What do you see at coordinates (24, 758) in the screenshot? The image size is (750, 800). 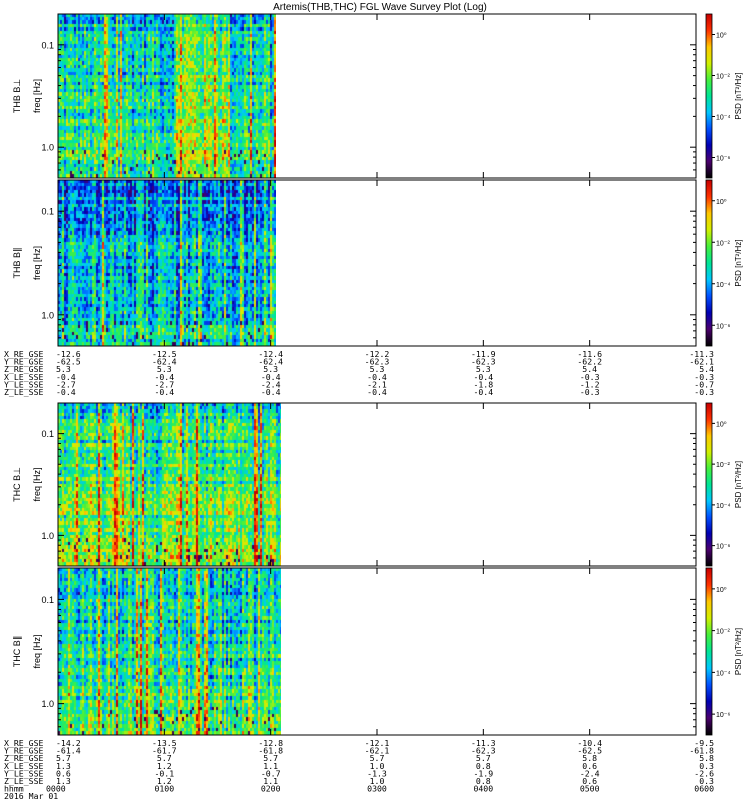 I see `ephemeris-row-label: Z_RE_GSE` at bounding box center [24, 758].